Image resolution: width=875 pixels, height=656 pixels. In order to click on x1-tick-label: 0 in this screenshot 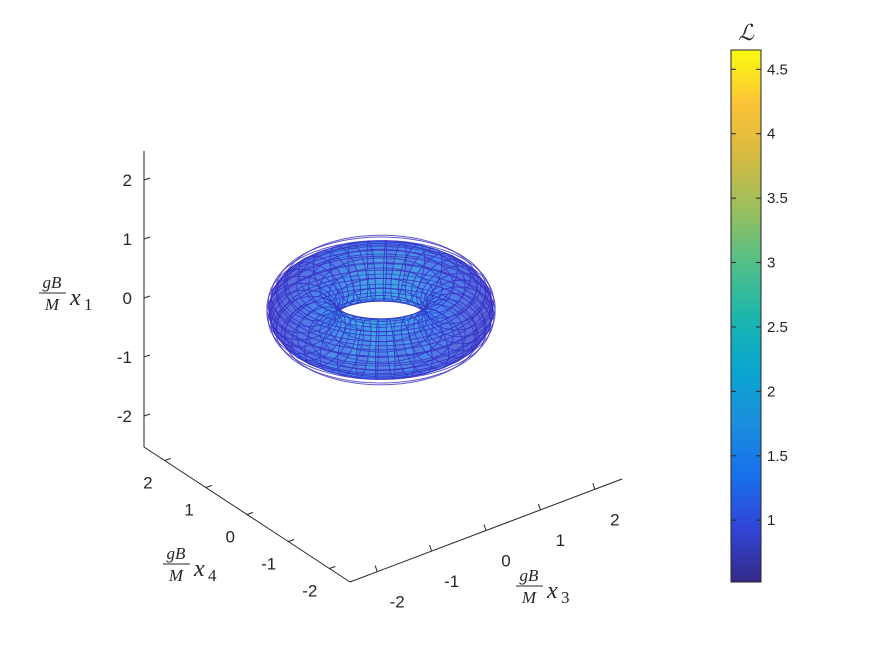, I will do `click(127, 298)`.